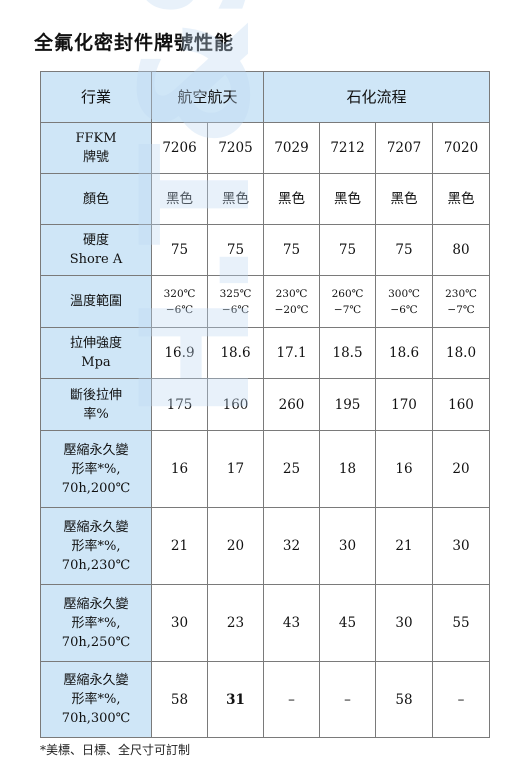 This screenshot has height=768, width=532. Describe the element at coordinates (96, 259) in the screenshot. I see `row-label-line: Shore A` at that location.